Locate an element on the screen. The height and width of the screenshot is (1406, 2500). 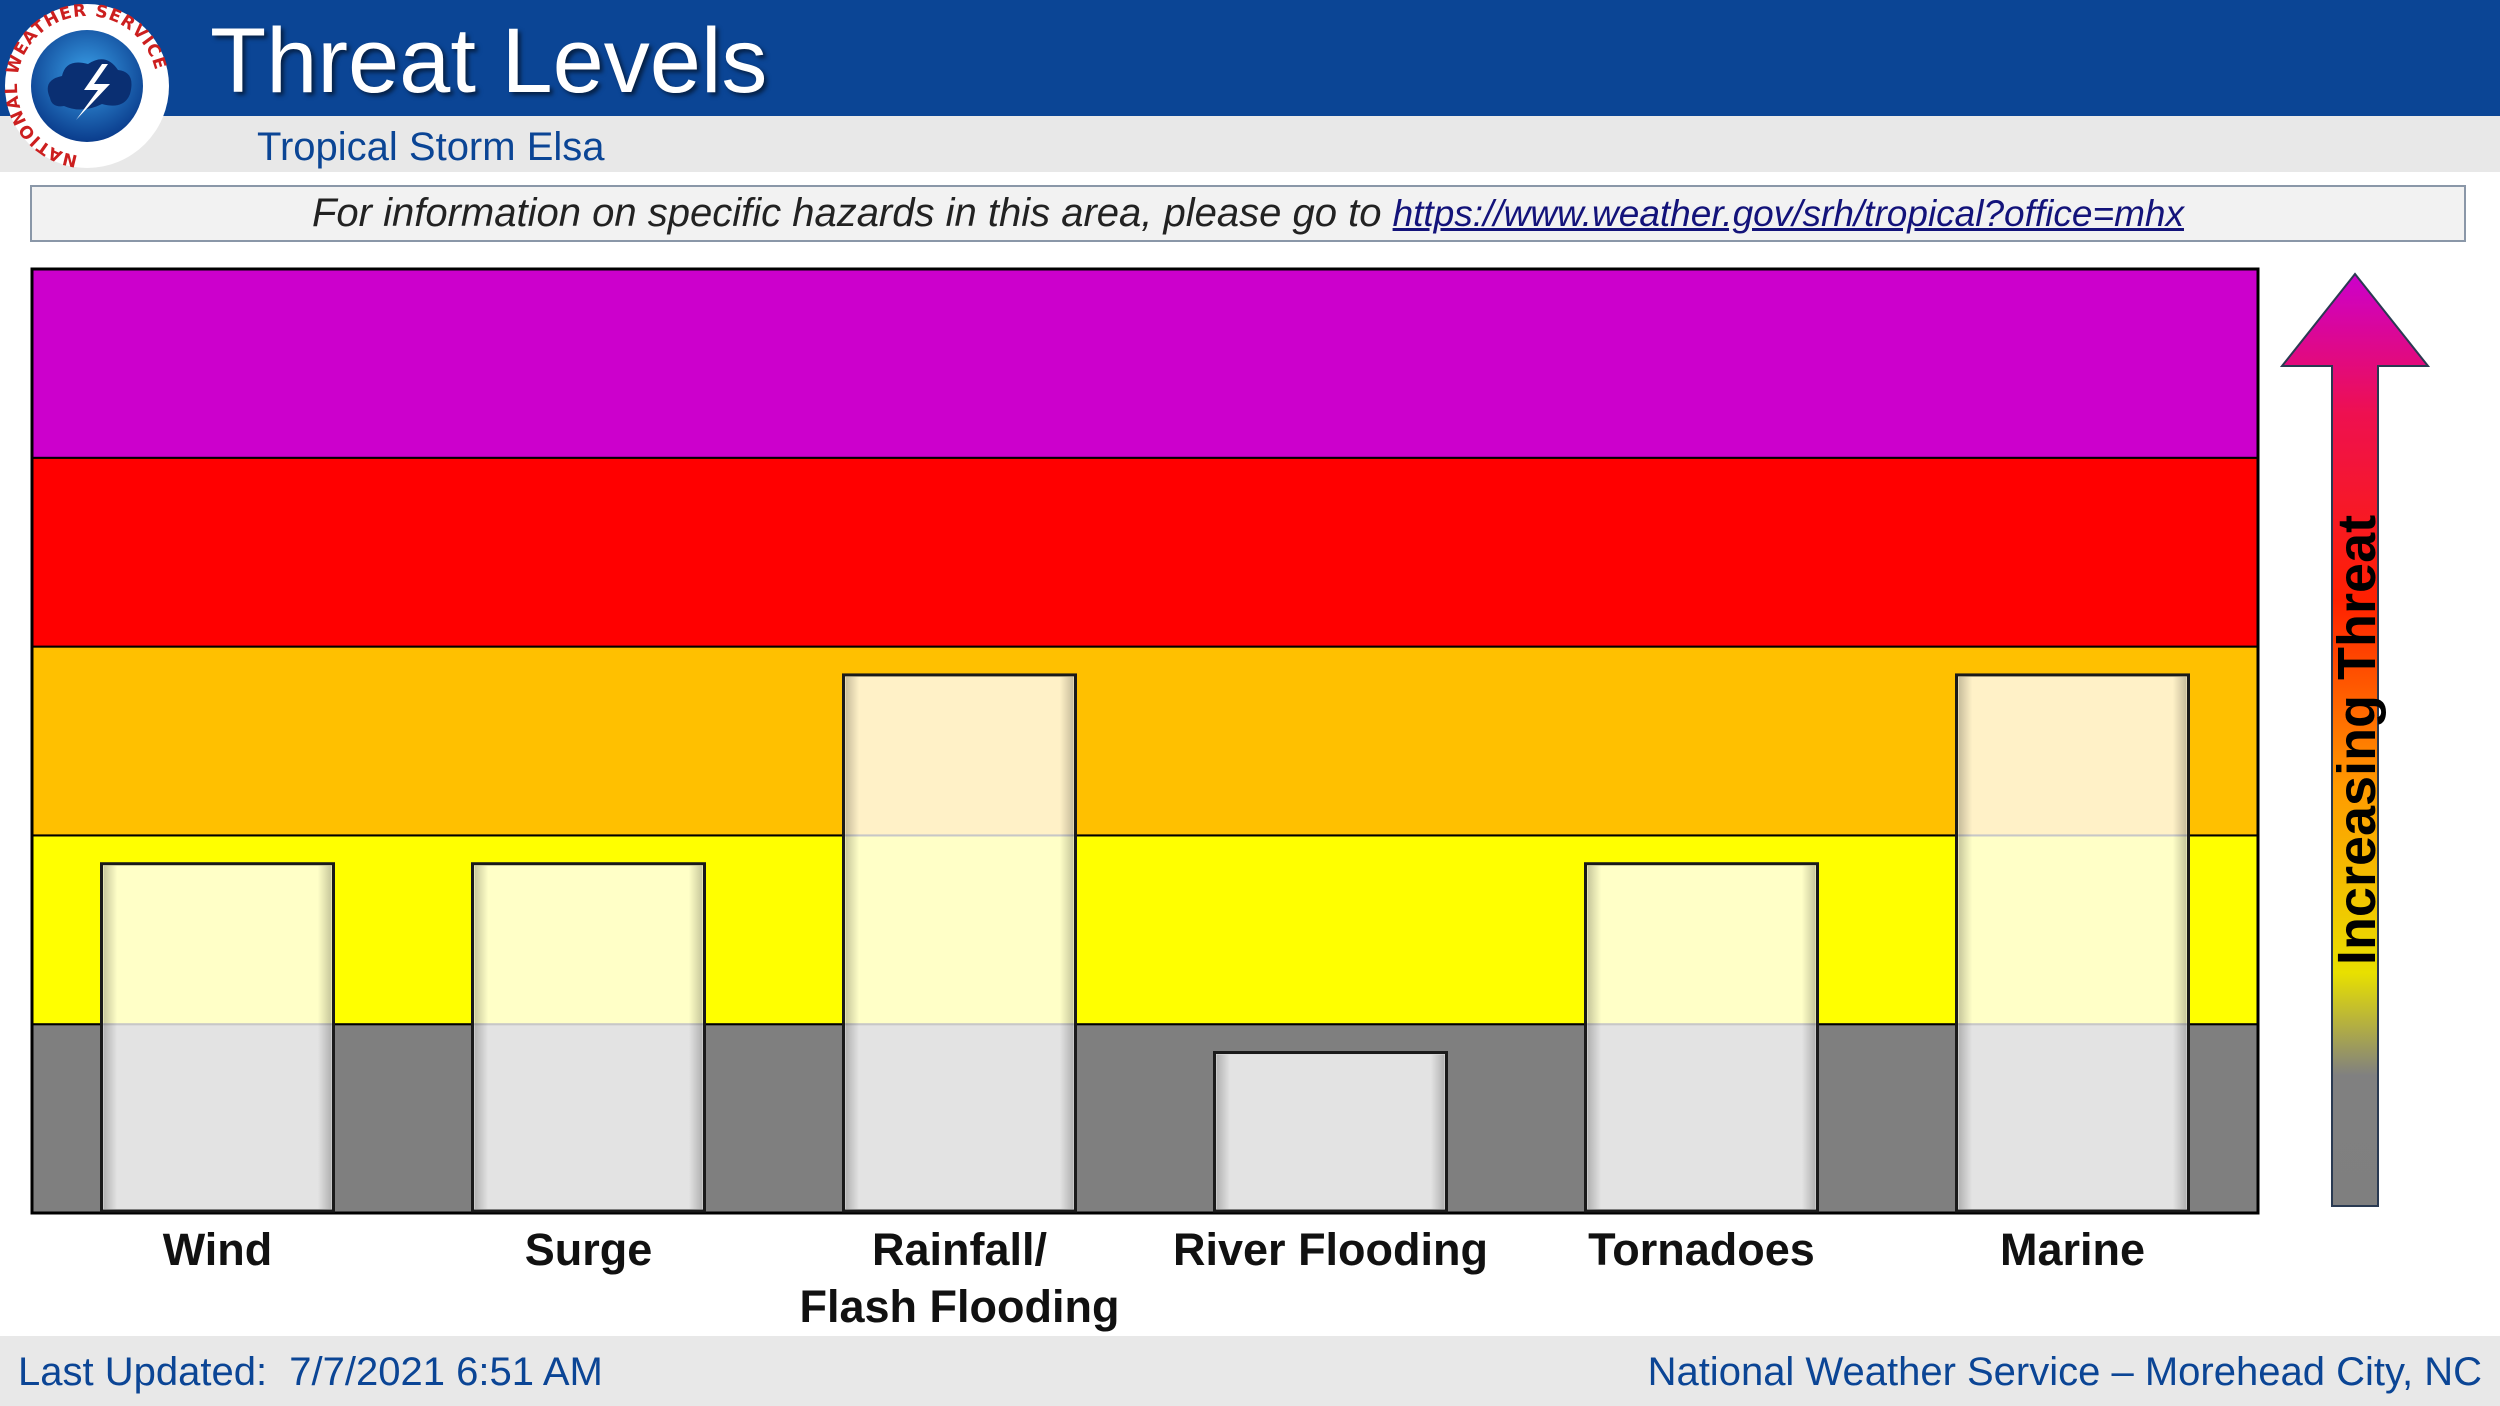
category-label: Surge is located at coordinates (588, 1249).